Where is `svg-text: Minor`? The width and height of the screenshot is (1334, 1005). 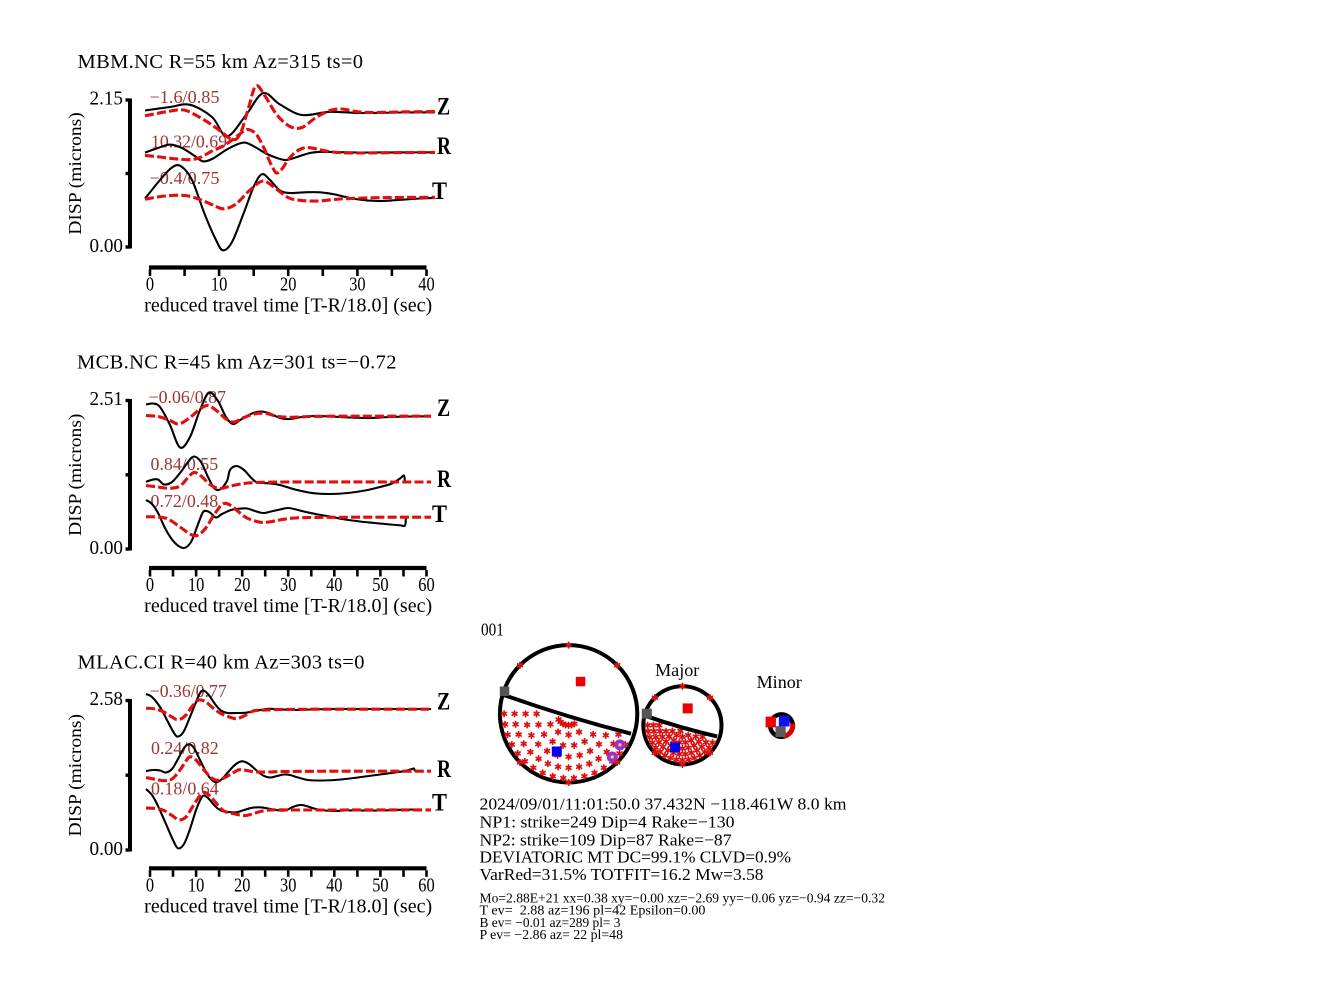
svg-text: Minor is located at coordinates (779, 682).